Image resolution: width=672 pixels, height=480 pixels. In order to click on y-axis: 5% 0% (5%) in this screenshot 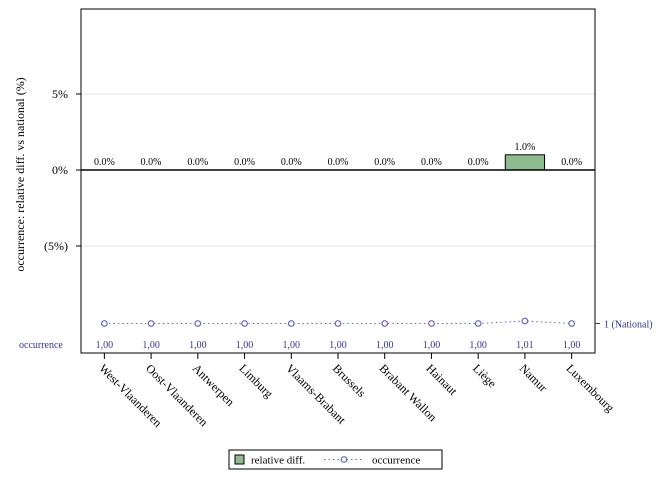, I will do `click(62, 170)`.